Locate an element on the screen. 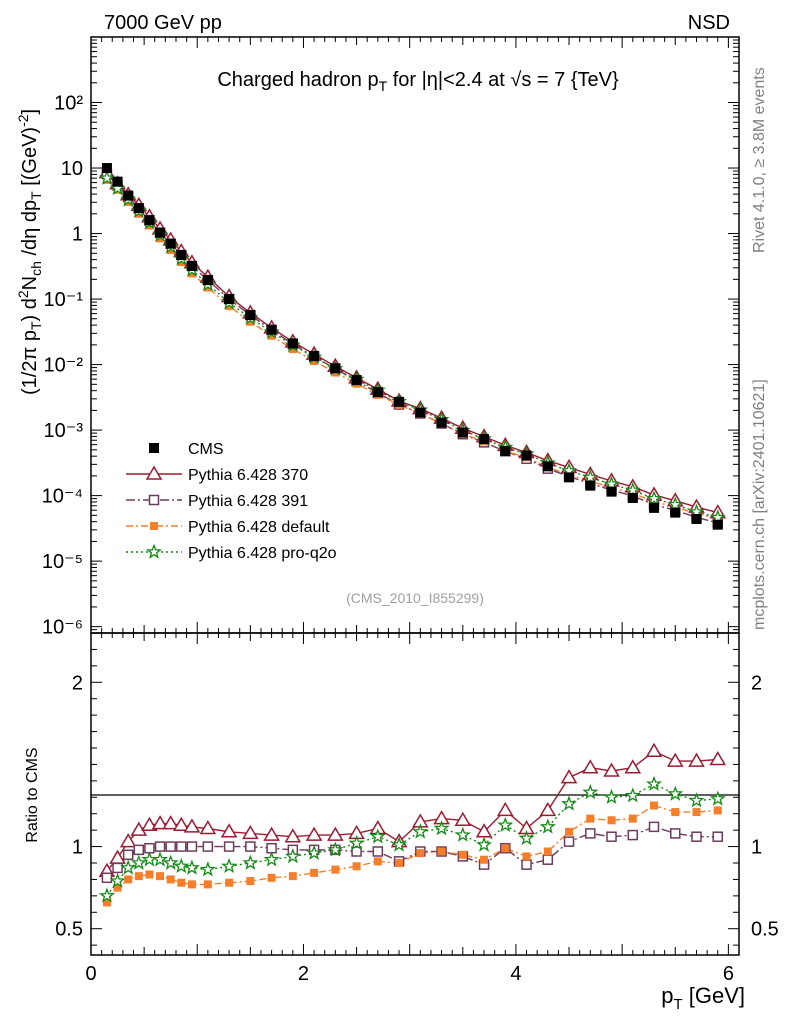 The width and height of the screenshot is (786, 1029). ratio-y-tick-label: 1 is located at coordinates (756, 848).